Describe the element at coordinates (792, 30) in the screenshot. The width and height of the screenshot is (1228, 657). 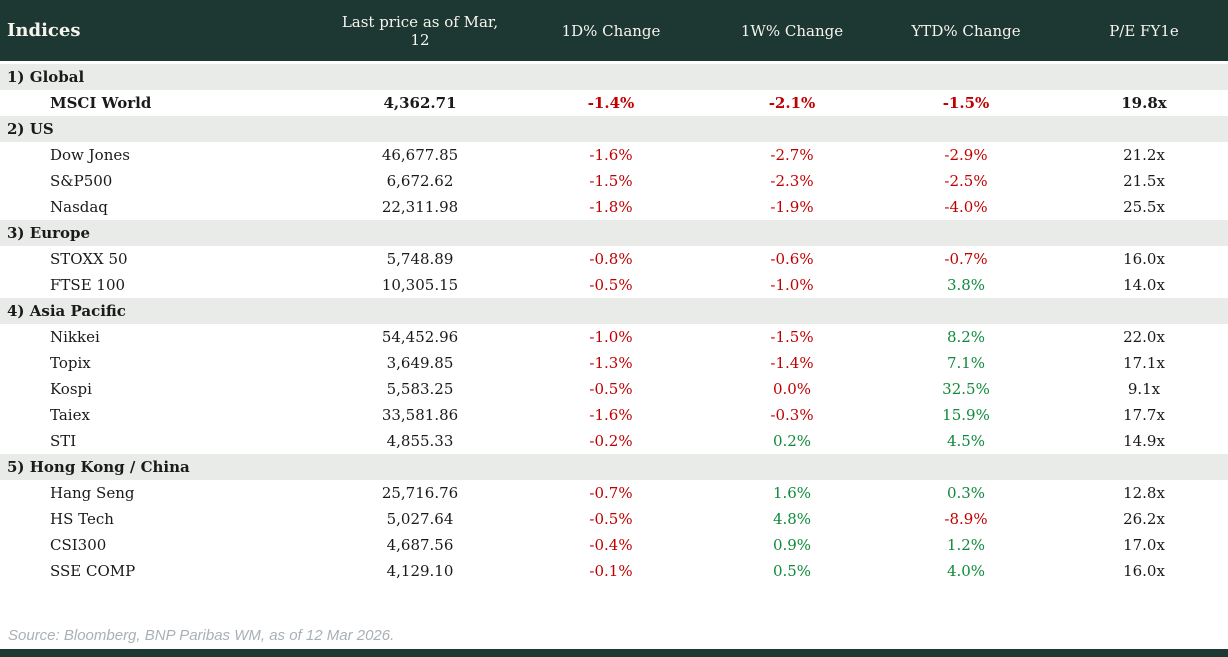
I see `column-header-1w-change: 1W% Change` at that location.